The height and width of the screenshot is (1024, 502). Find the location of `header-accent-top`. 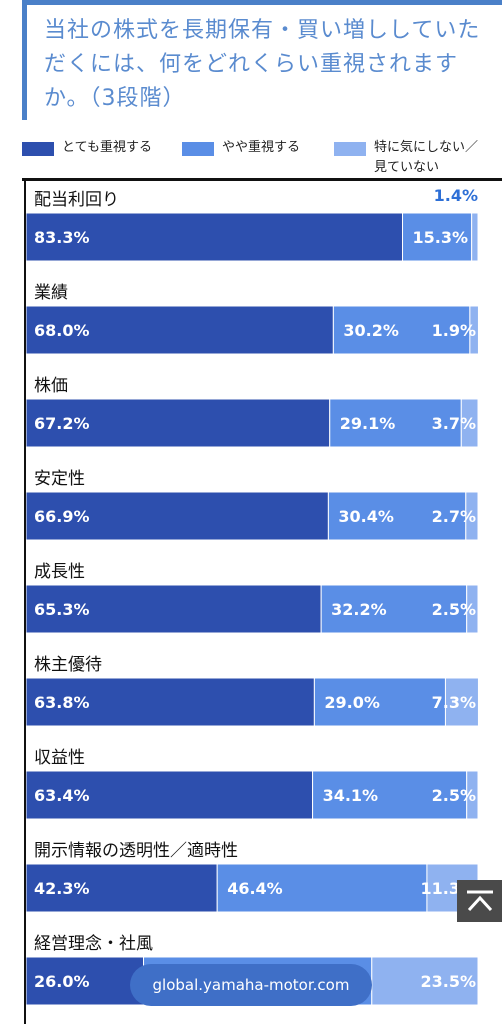

header-accent-top is located at coordinates (262, 2).